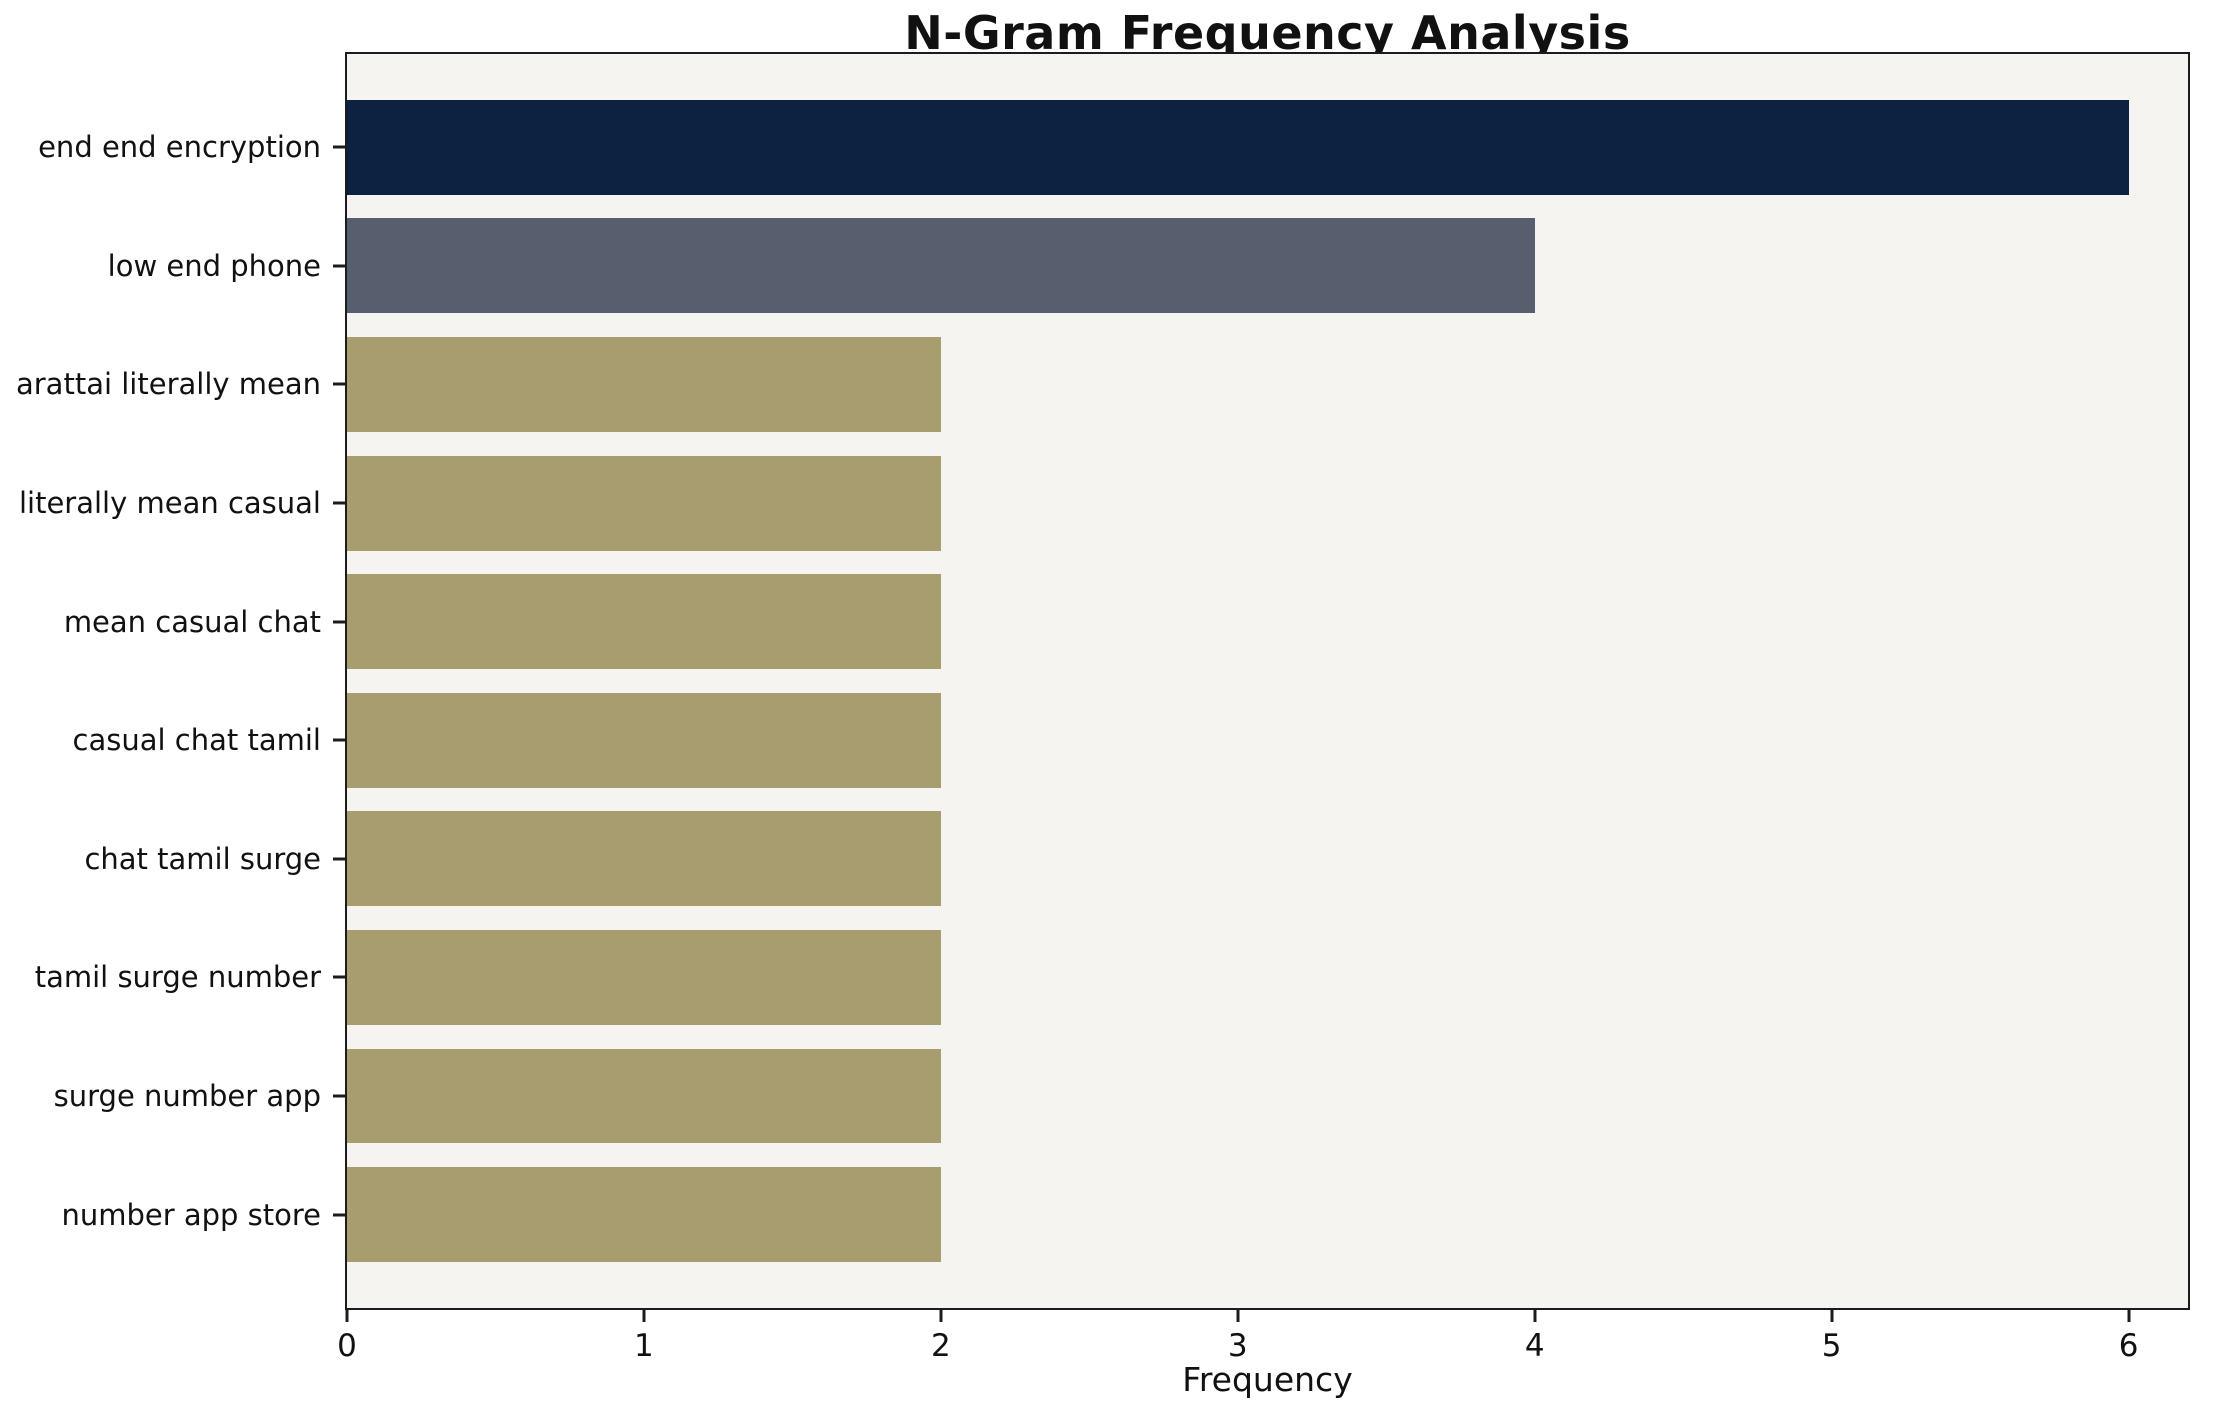 The height and width of the screenshot is (1414, 2221). What do you see at coordinates (1267, 1379) in the screenshot?
I see `x-axis-title: Frequency` at bounding box center [1267, 1379].